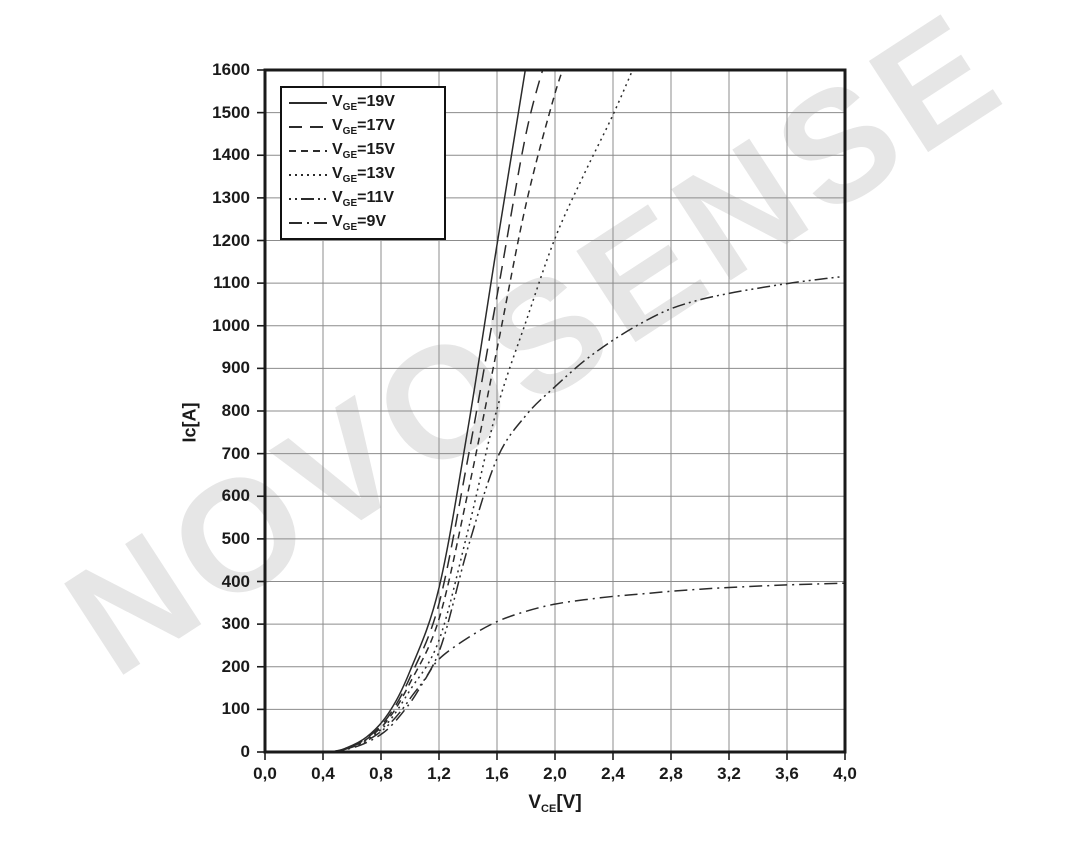 The image size is (1072, 855). Describe the element at coordinates (497, 773) in the screenshot. I see `x-tick-label: 1,6` at that location.